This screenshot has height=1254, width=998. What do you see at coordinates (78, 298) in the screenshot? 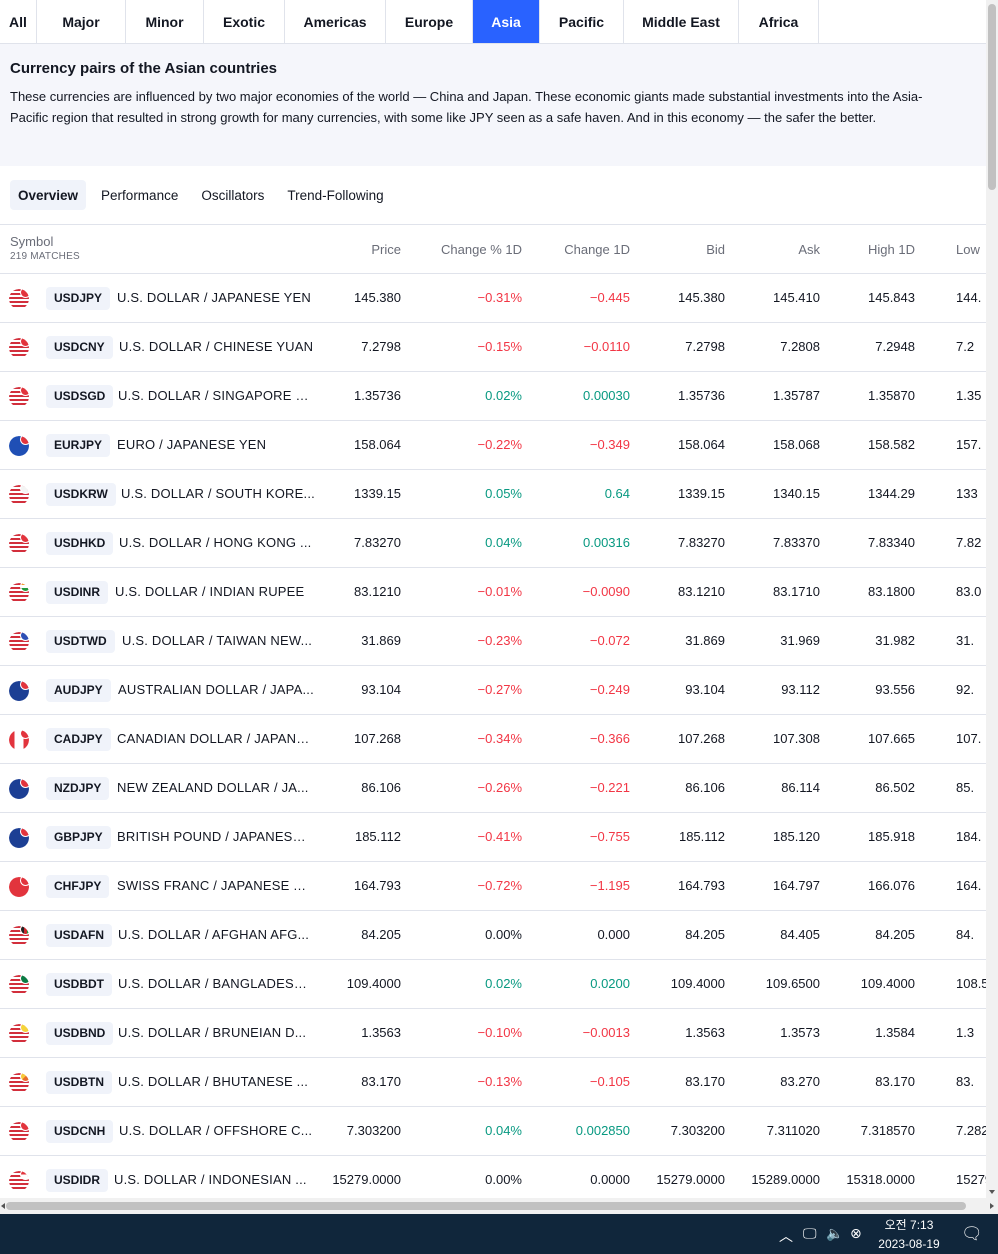
I see `symbol-ticker: USDJPY` at bounding box center [78, 298].